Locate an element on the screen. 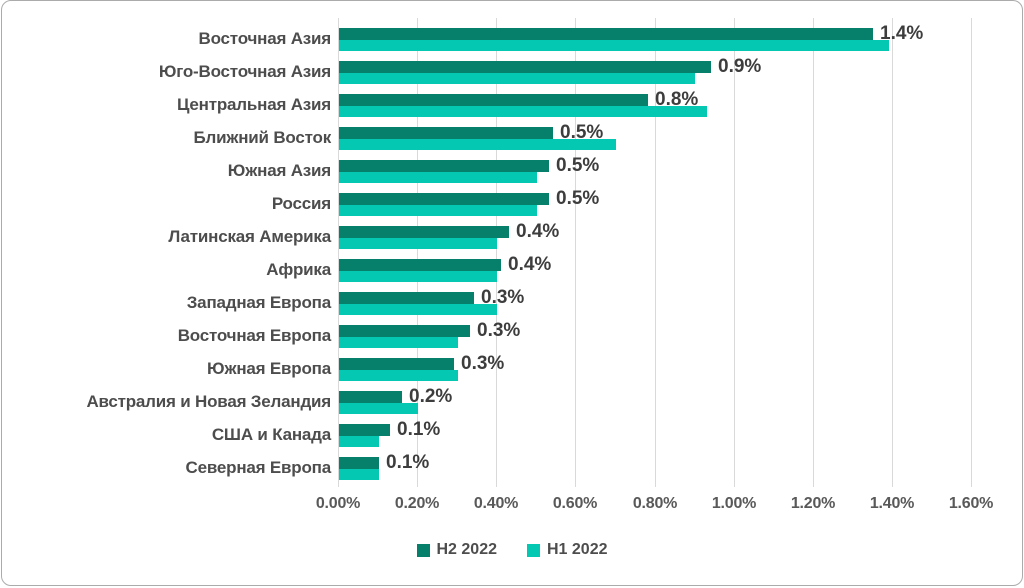  category-label: Ближний Восток is located at coordinates (262, 137).